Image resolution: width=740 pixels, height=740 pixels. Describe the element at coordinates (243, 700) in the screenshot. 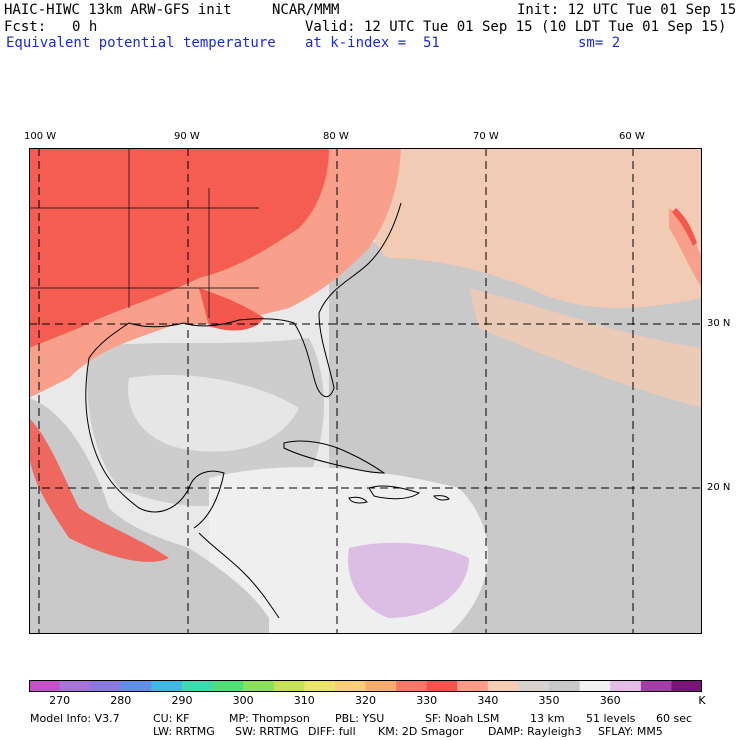

I see `colorbar-tick-label: 300` at that location.